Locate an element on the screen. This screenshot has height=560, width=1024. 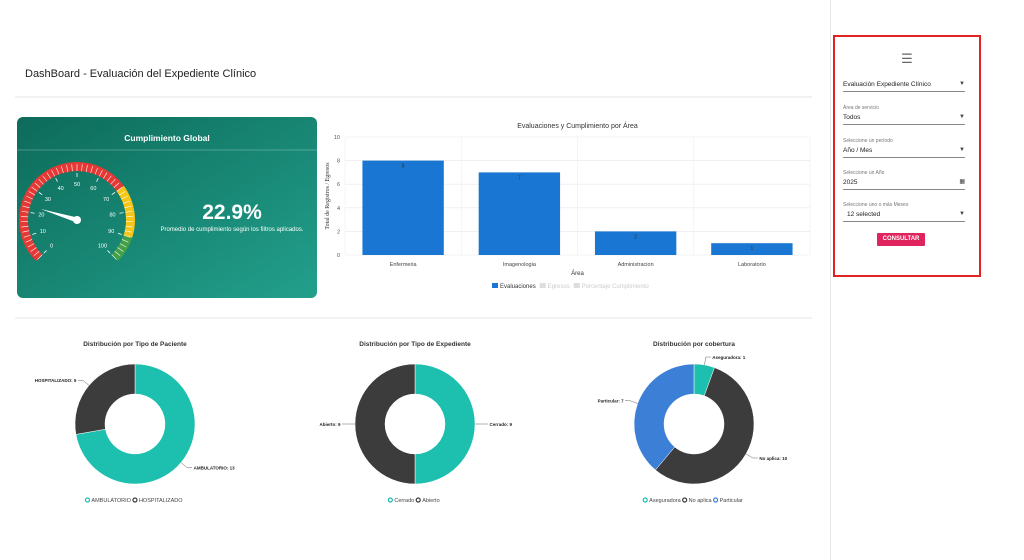
legend-item: Abierto is located at coordinates (427, 500).